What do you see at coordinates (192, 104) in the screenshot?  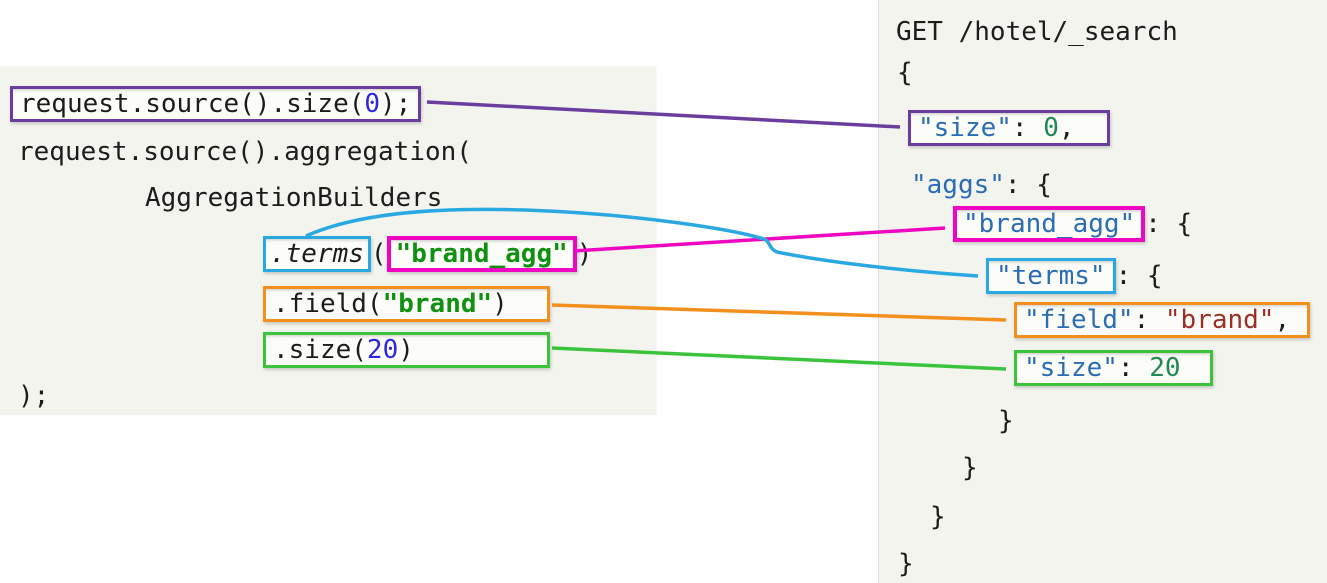 I see `java-size-code: request.source().size(` at bounding box center [192, 104].